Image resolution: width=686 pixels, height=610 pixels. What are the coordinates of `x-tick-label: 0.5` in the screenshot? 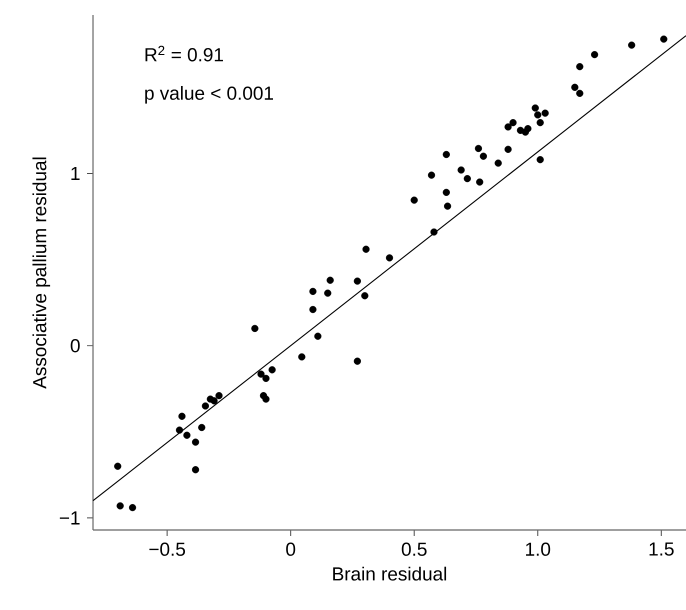 It's located at (414, 549).